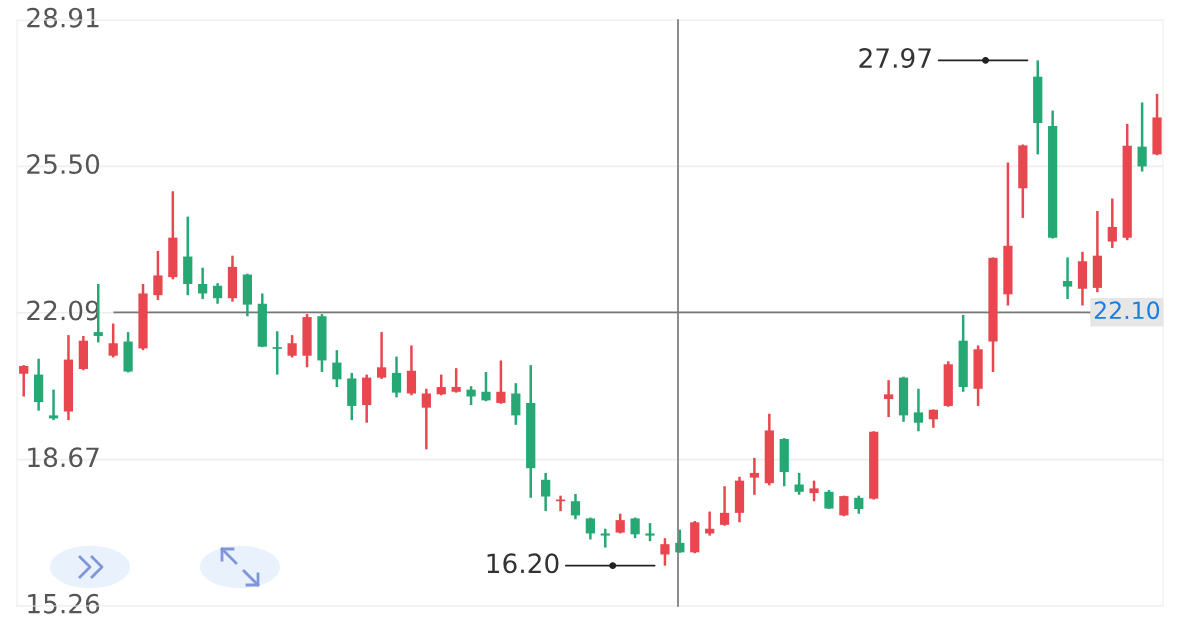  What do you see at coordinates (63, 164) in the screenshot?
I see `y-tick-label: 25.50` at bounding box center [63, 164].